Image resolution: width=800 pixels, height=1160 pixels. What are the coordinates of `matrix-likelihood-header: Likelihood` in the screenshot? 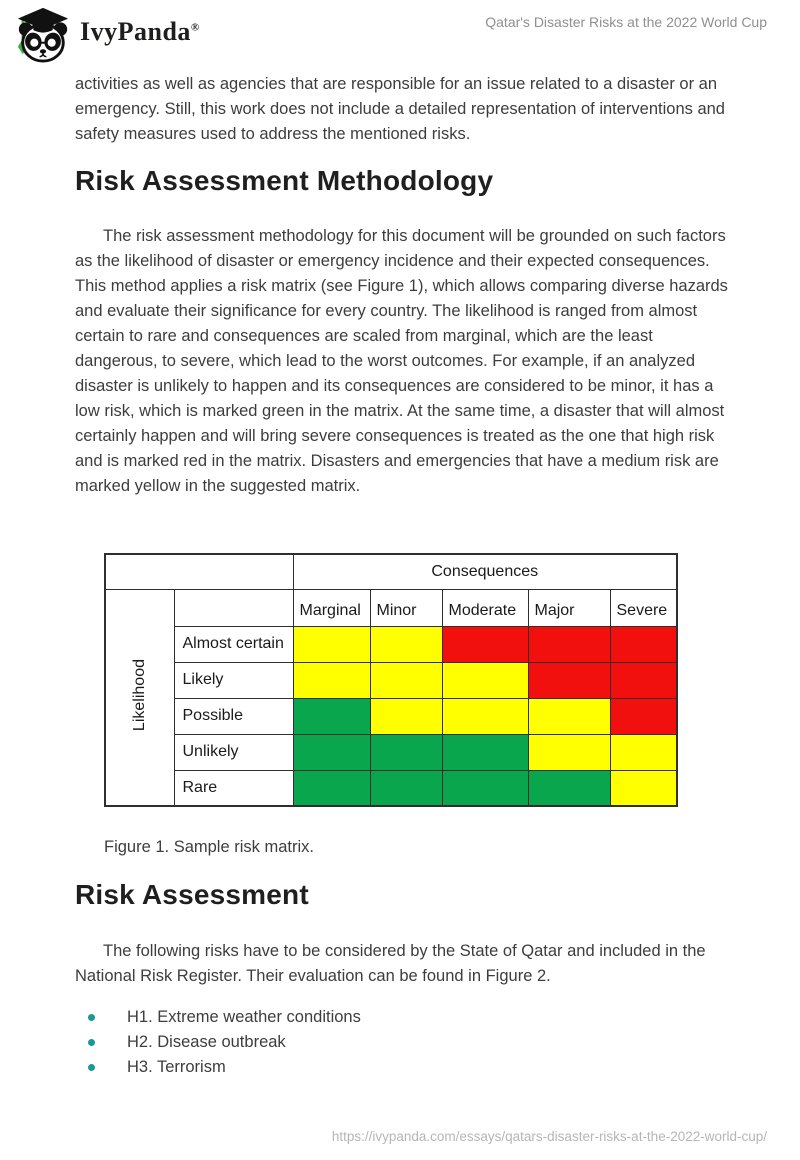 It's located at (139, 697).